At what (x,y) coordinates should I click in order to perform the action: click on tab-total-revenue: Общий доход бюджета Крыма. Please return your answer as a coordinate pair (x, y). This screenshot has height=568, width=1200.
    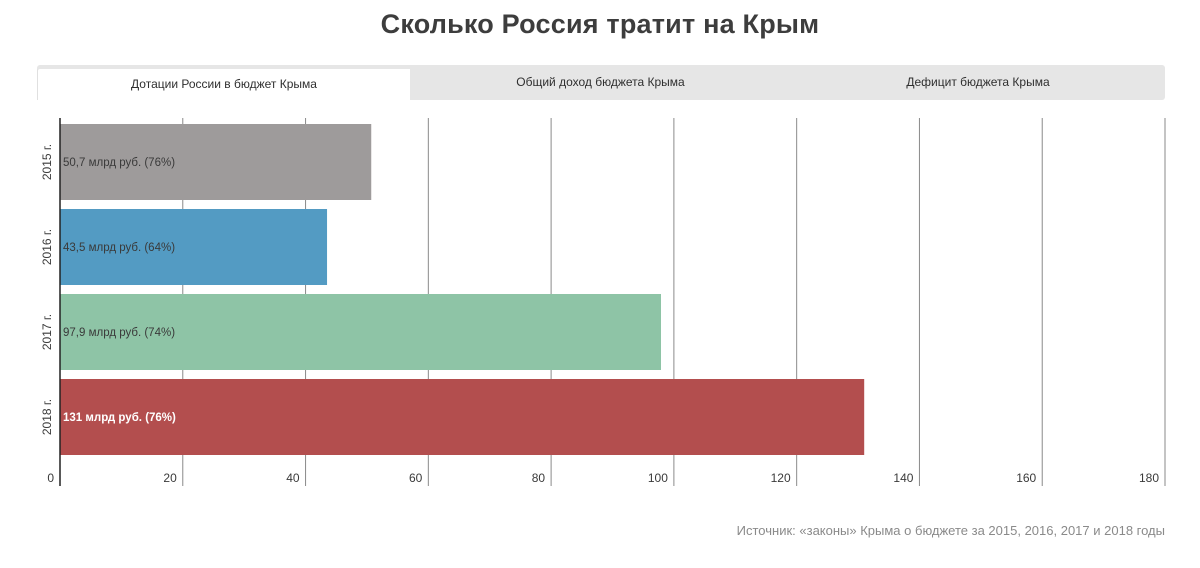
    Looking at the image, I should click on (600, 82).